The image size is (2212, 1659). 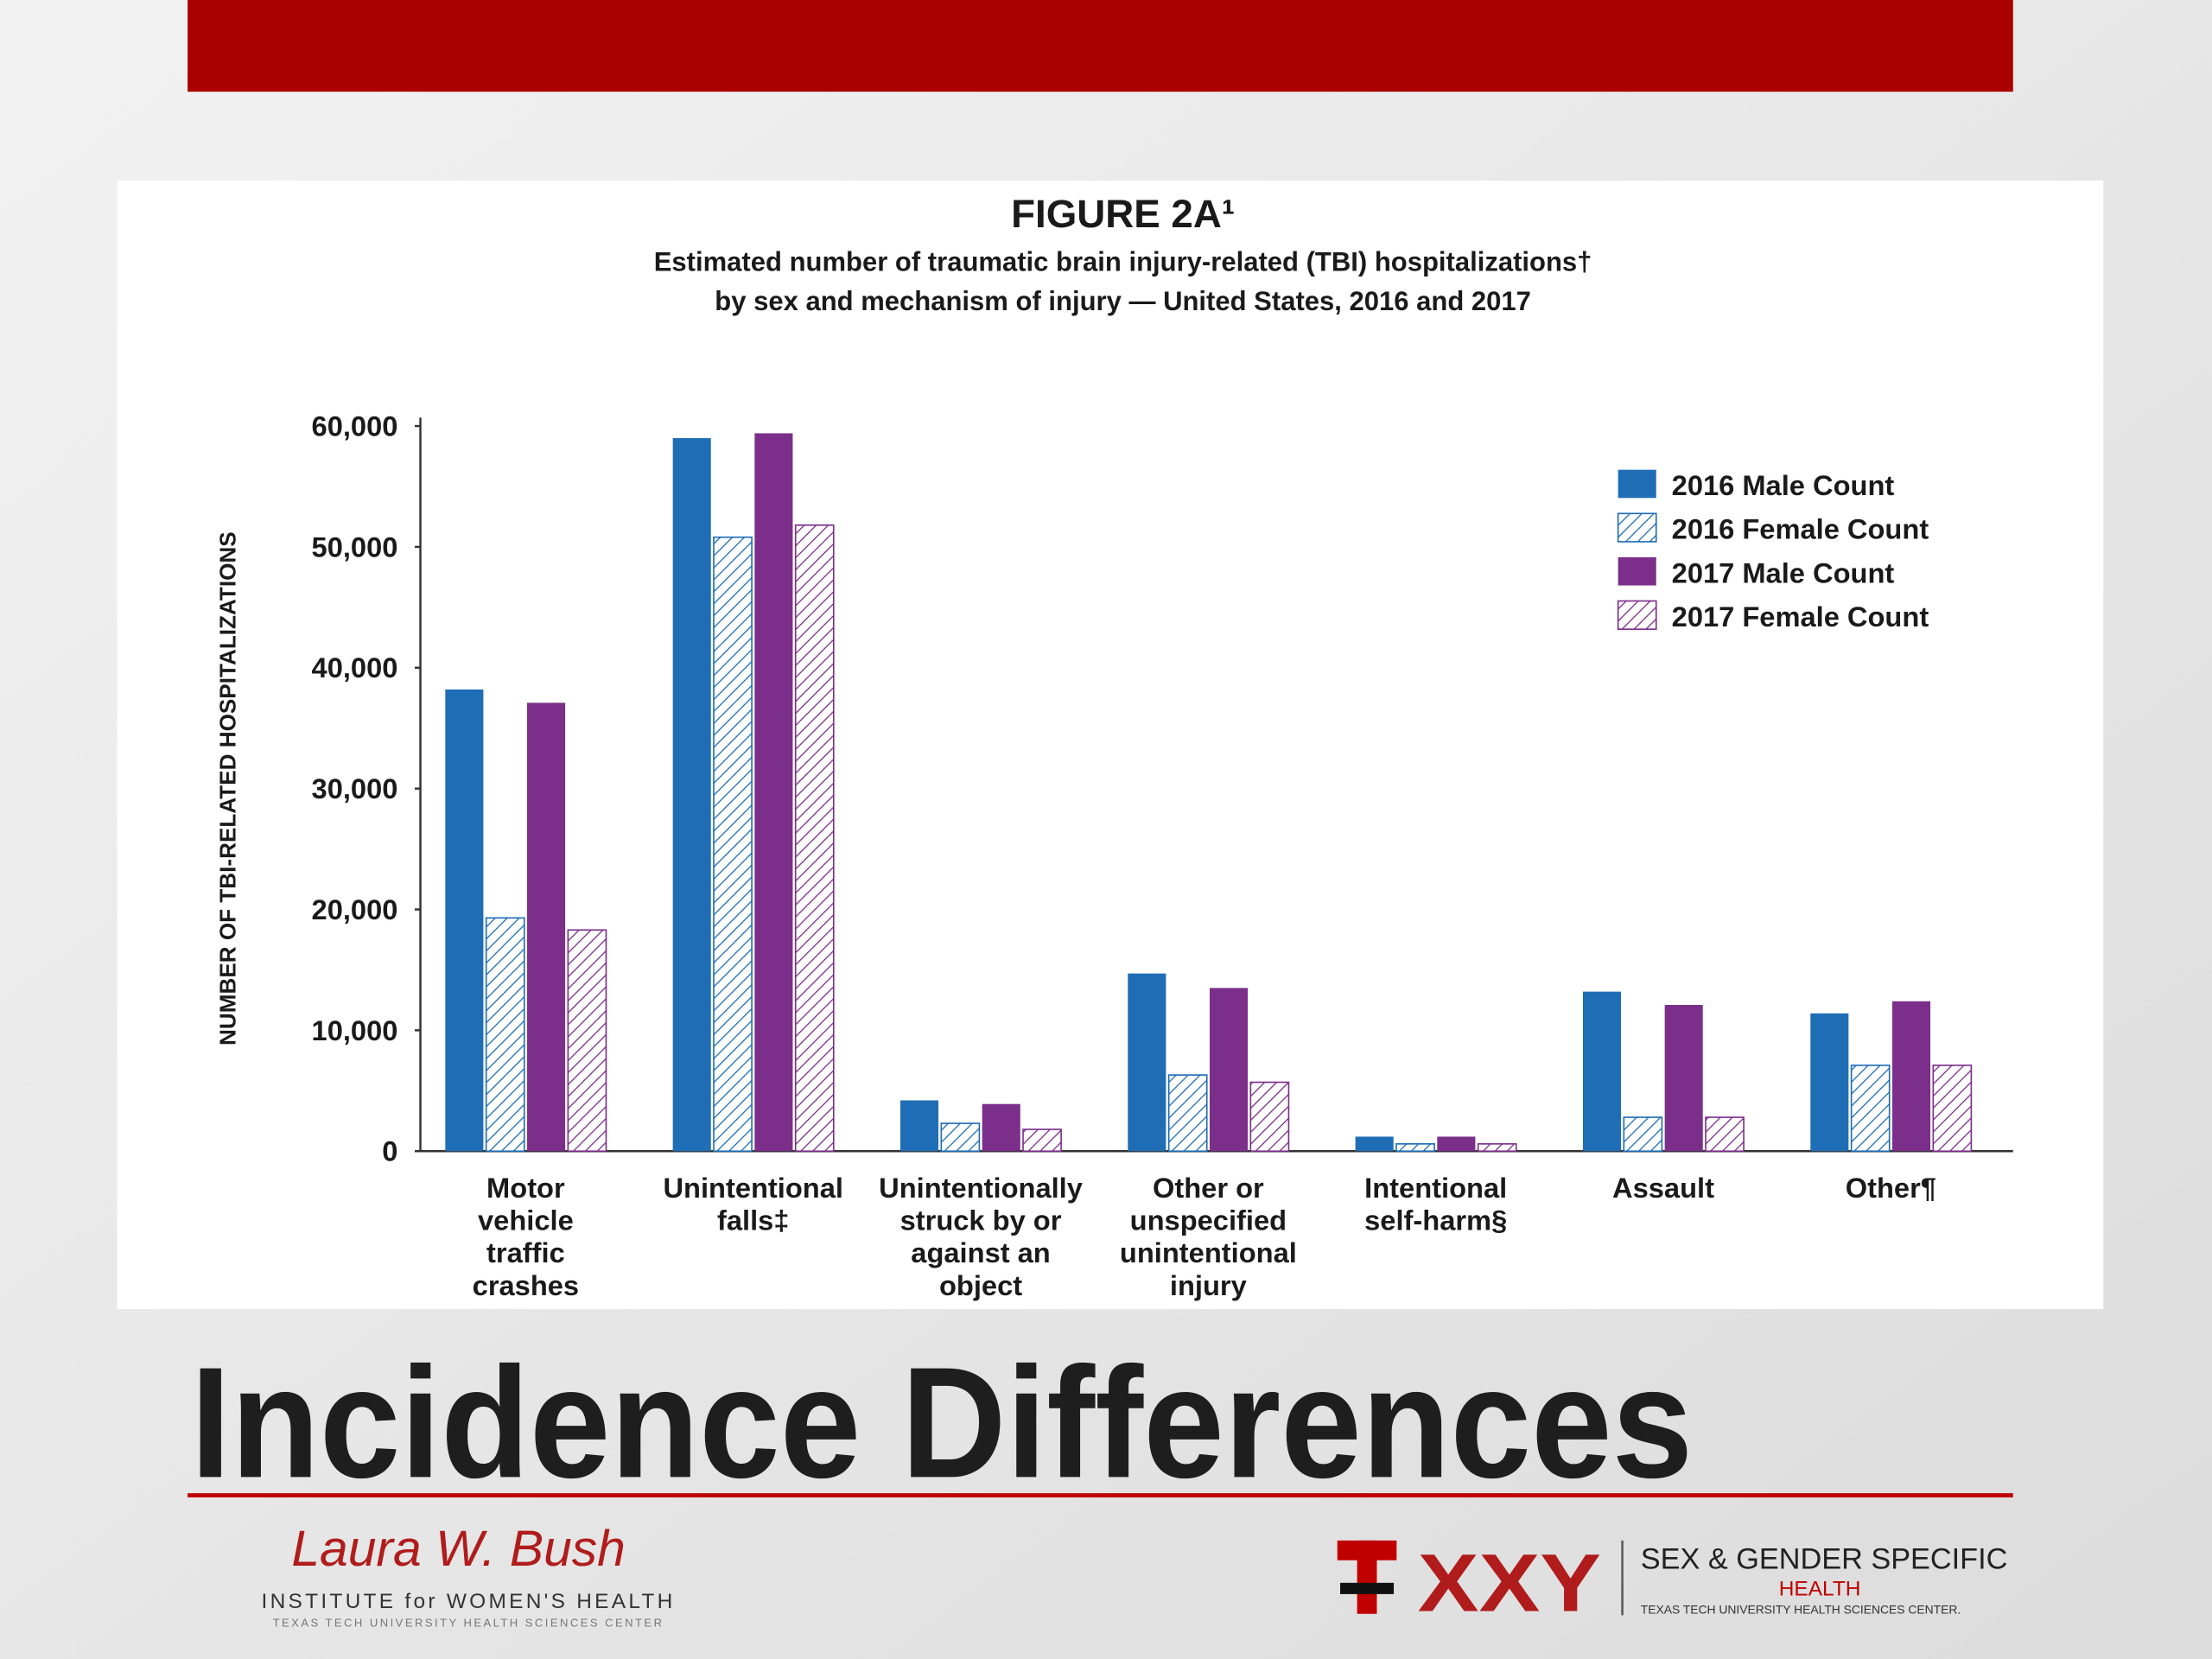 What do you see at coordinates (1891, 1188) in the screenshot?
I see `x-tick-label: Other¶` at bounding box center [1891, 1188].